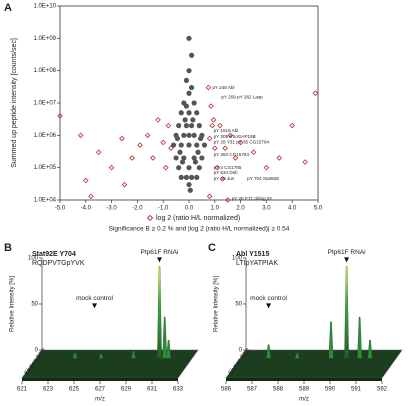 The image size is (408, 406). Describe the element at coordinates (263, 178) in the screenshot. I see `annotation: pY 704 Stat92E` at that location.